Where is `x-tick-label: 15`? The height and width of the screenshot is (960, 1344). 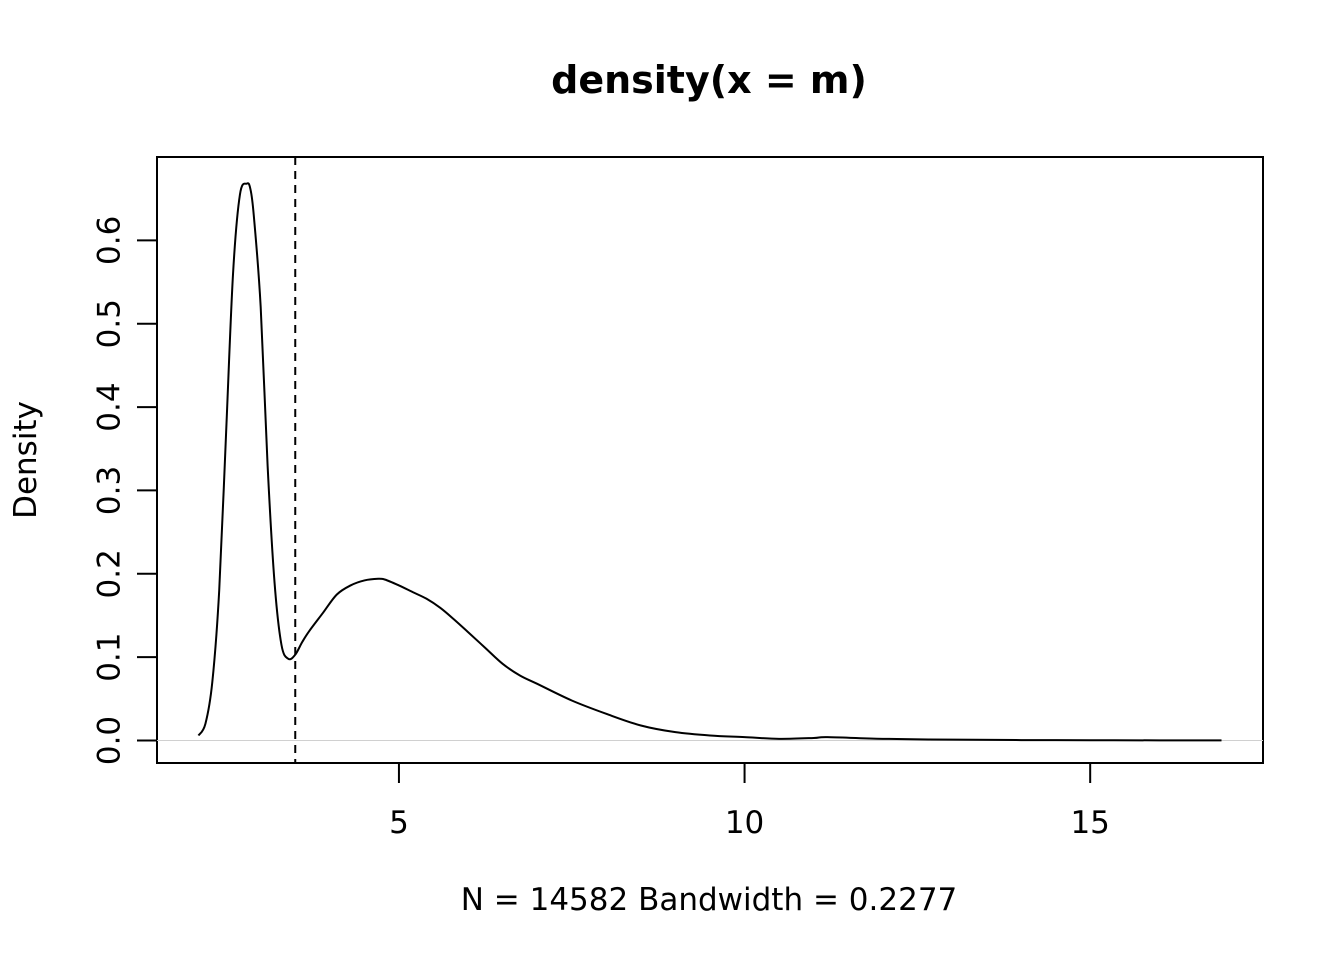
x-tick-label: 15 is located at coordinates (1089, 823).